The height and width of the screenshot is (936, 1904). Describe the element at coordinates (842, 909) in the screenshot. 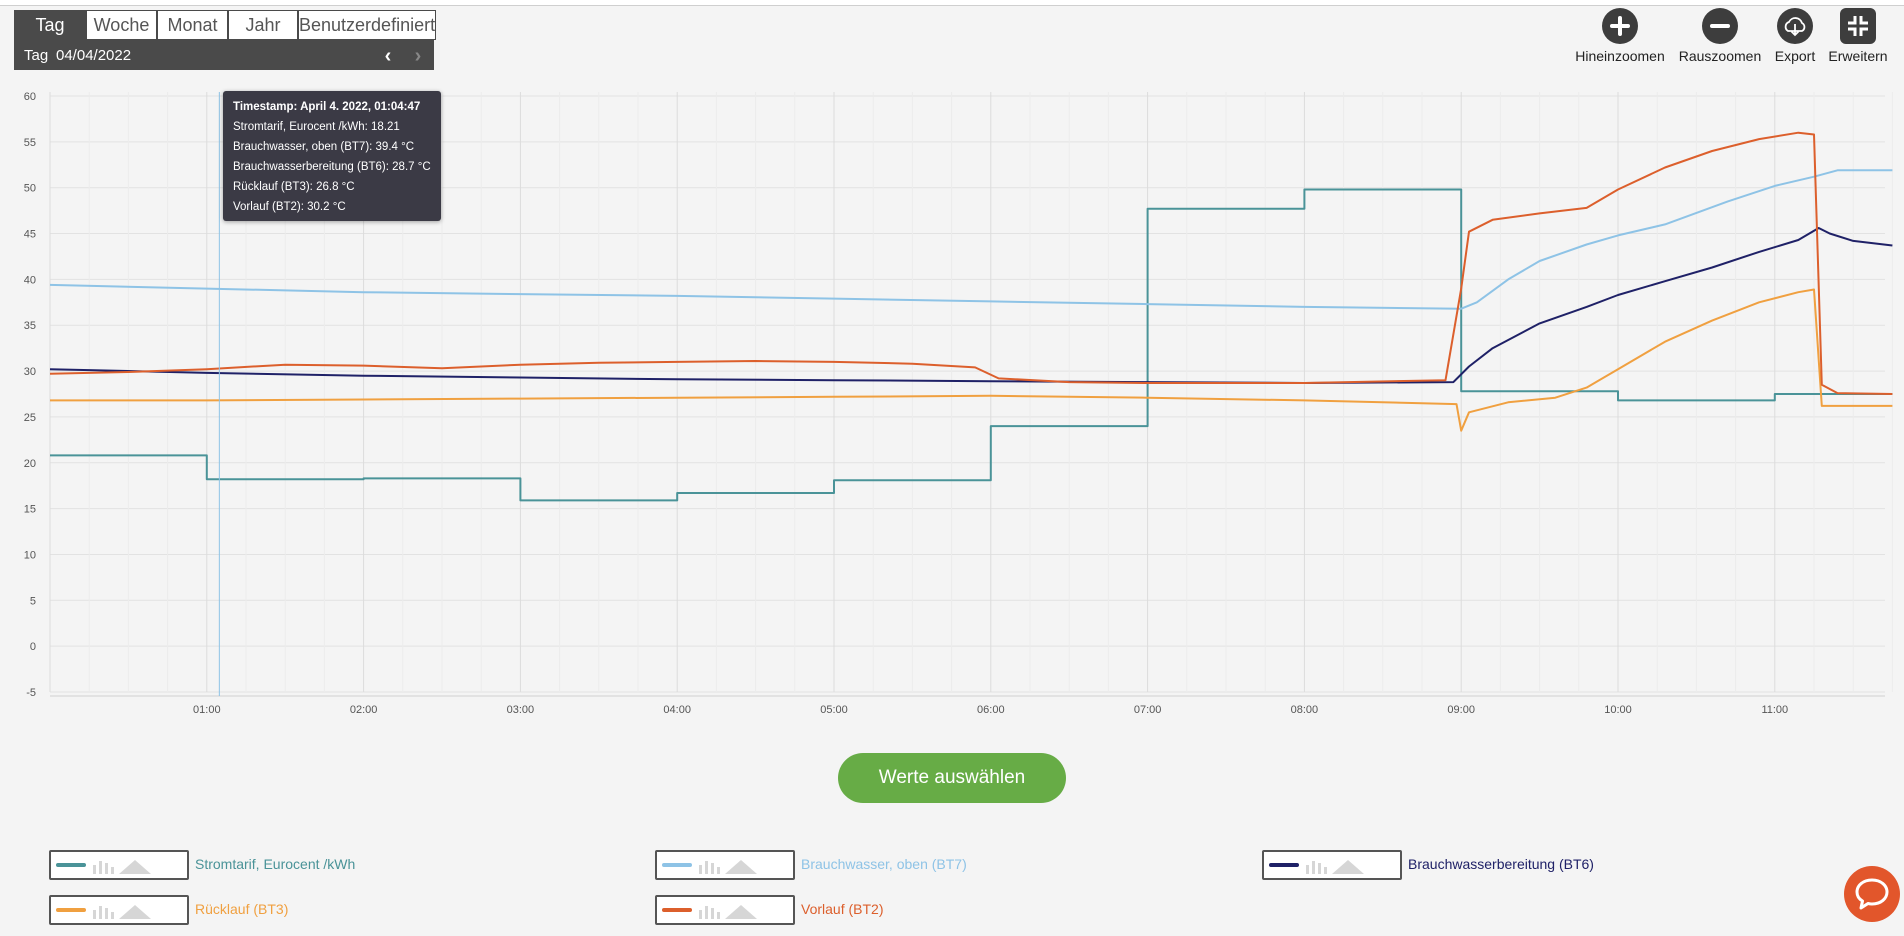

I see `legend-label: Vorlauf (BT2)` at that location.